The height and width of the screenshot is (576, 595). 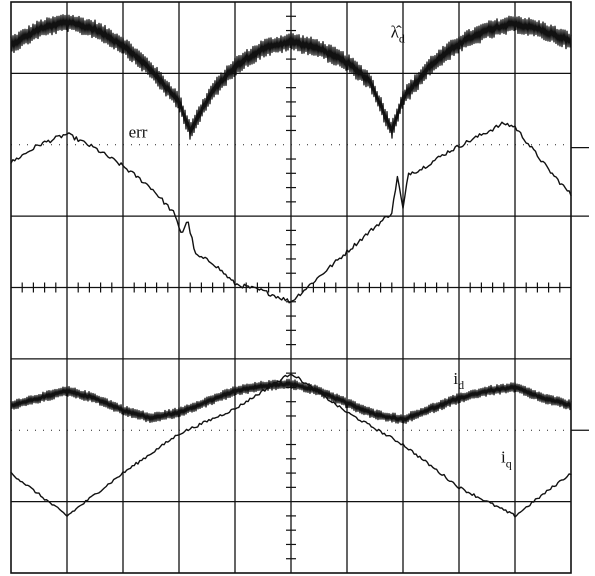 I want to click on trace-label-subscript: q, so click(x=509, y=463).